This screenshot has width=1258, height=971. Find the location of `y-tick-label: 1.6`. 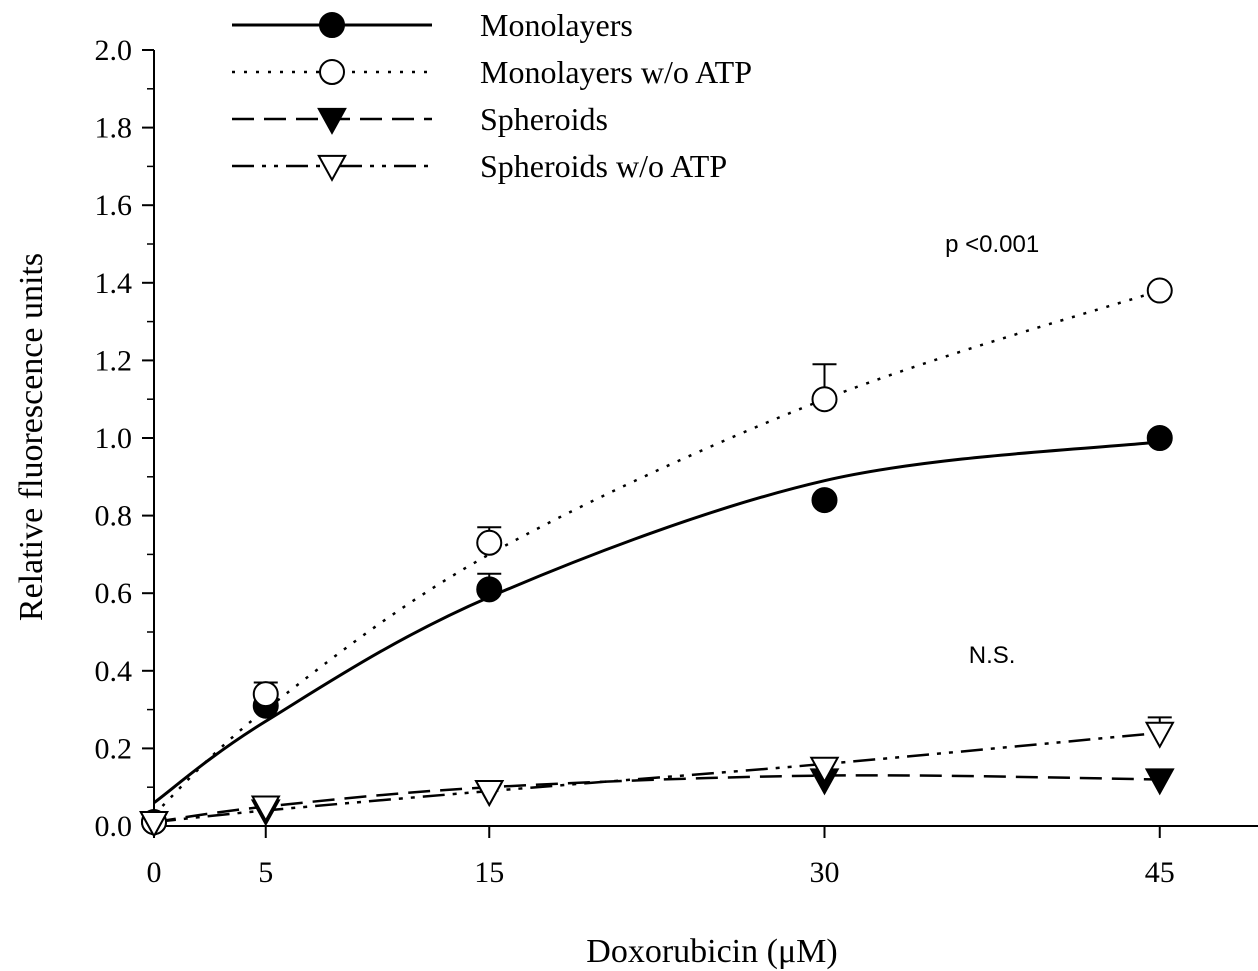

y-tick-label: 1.6 is located at coordinates (114, 205).